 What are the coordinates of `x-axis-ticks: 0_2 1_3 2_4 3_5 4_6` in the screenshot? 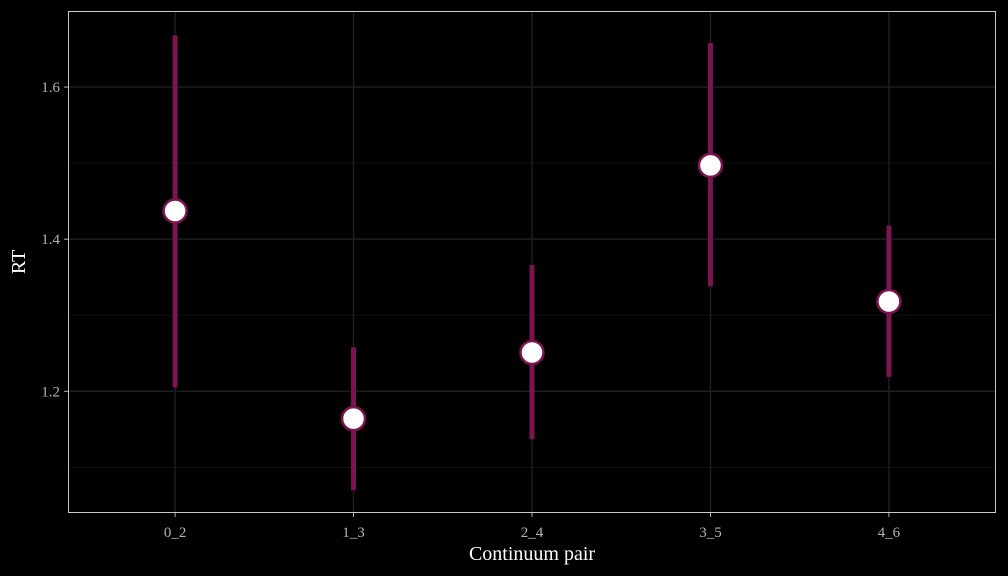 It's located at (532, 527).